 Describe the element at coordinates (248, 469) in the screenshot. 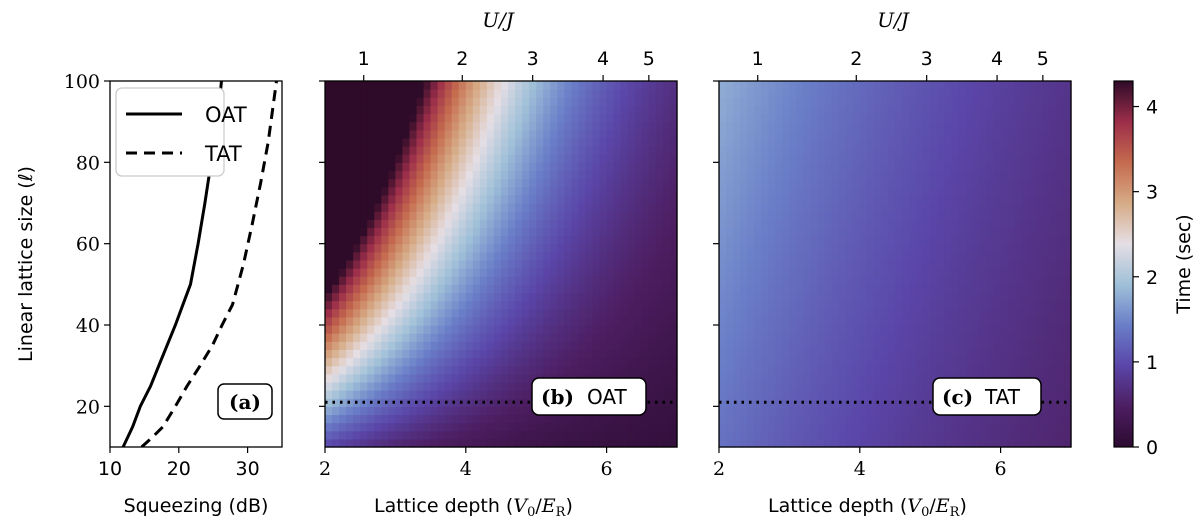

I see `x-tick-label: 30` at that location.